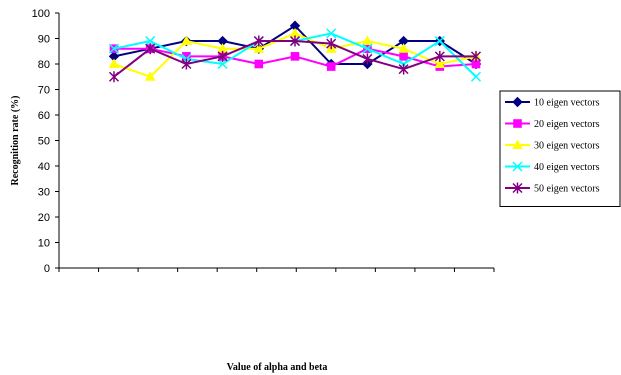 The width and height of the screenshot is (621, 375). What do you see at coordinates (567, 124) in the screenshot?
I see `legend-label: 20 eigen vectors` at bounding box center [567, 124].